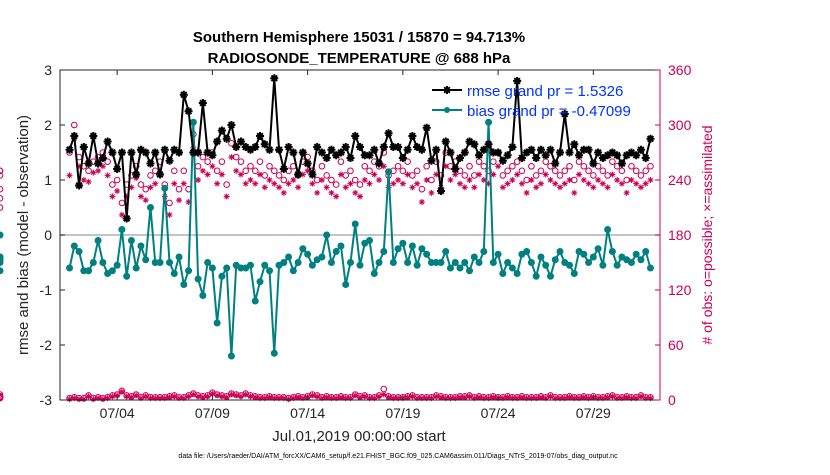 Image resolution: width=830 pixels, height=475 pixels. What do you see at coordinates (46, 290) in the screenshot?
I see `y-left-tick-label: -1` at bounding box center [46, 290].